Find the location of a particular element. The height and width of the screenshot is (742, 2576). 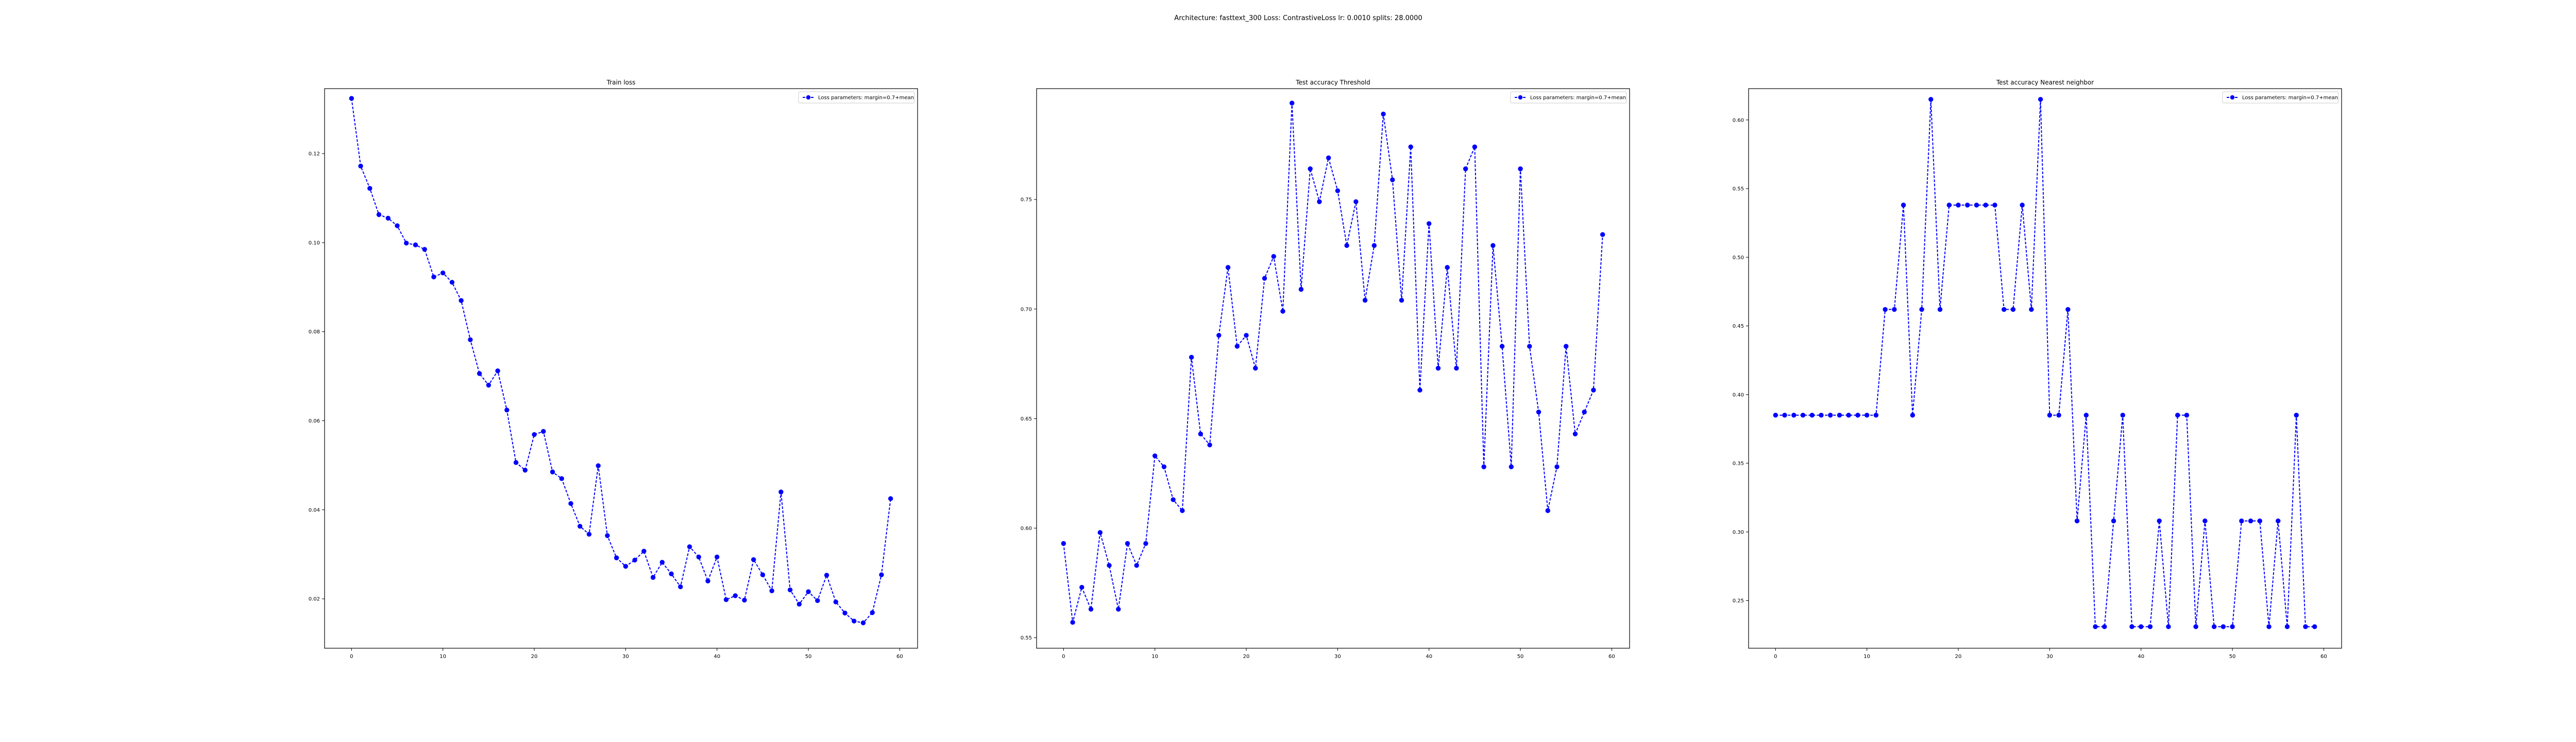

test-accuracy-threshold-title: Test accuracy Threshold is located at coordinates (1332, 82).